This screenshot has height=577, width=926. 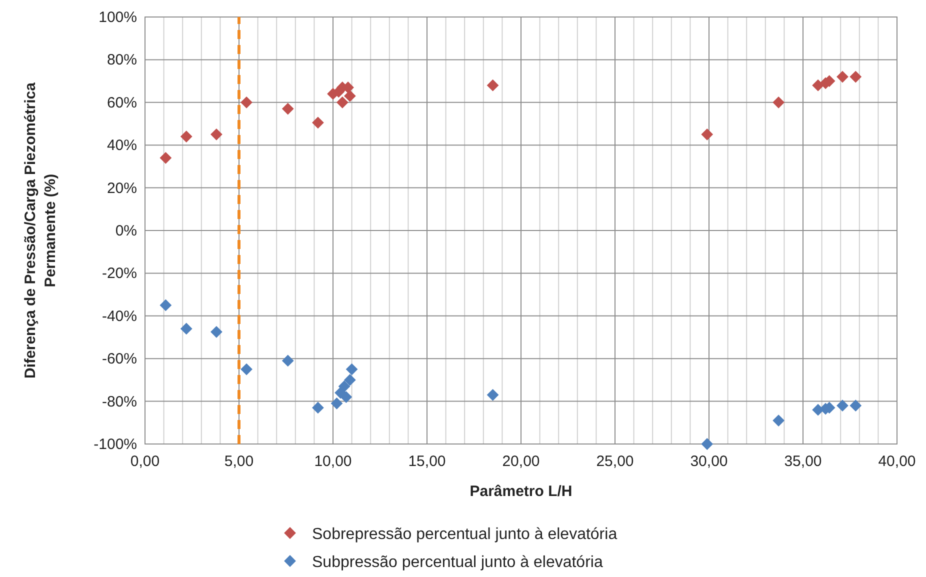 I want to click on x-axis-title: Parâmetro L/H, so click(x=521, y=491).